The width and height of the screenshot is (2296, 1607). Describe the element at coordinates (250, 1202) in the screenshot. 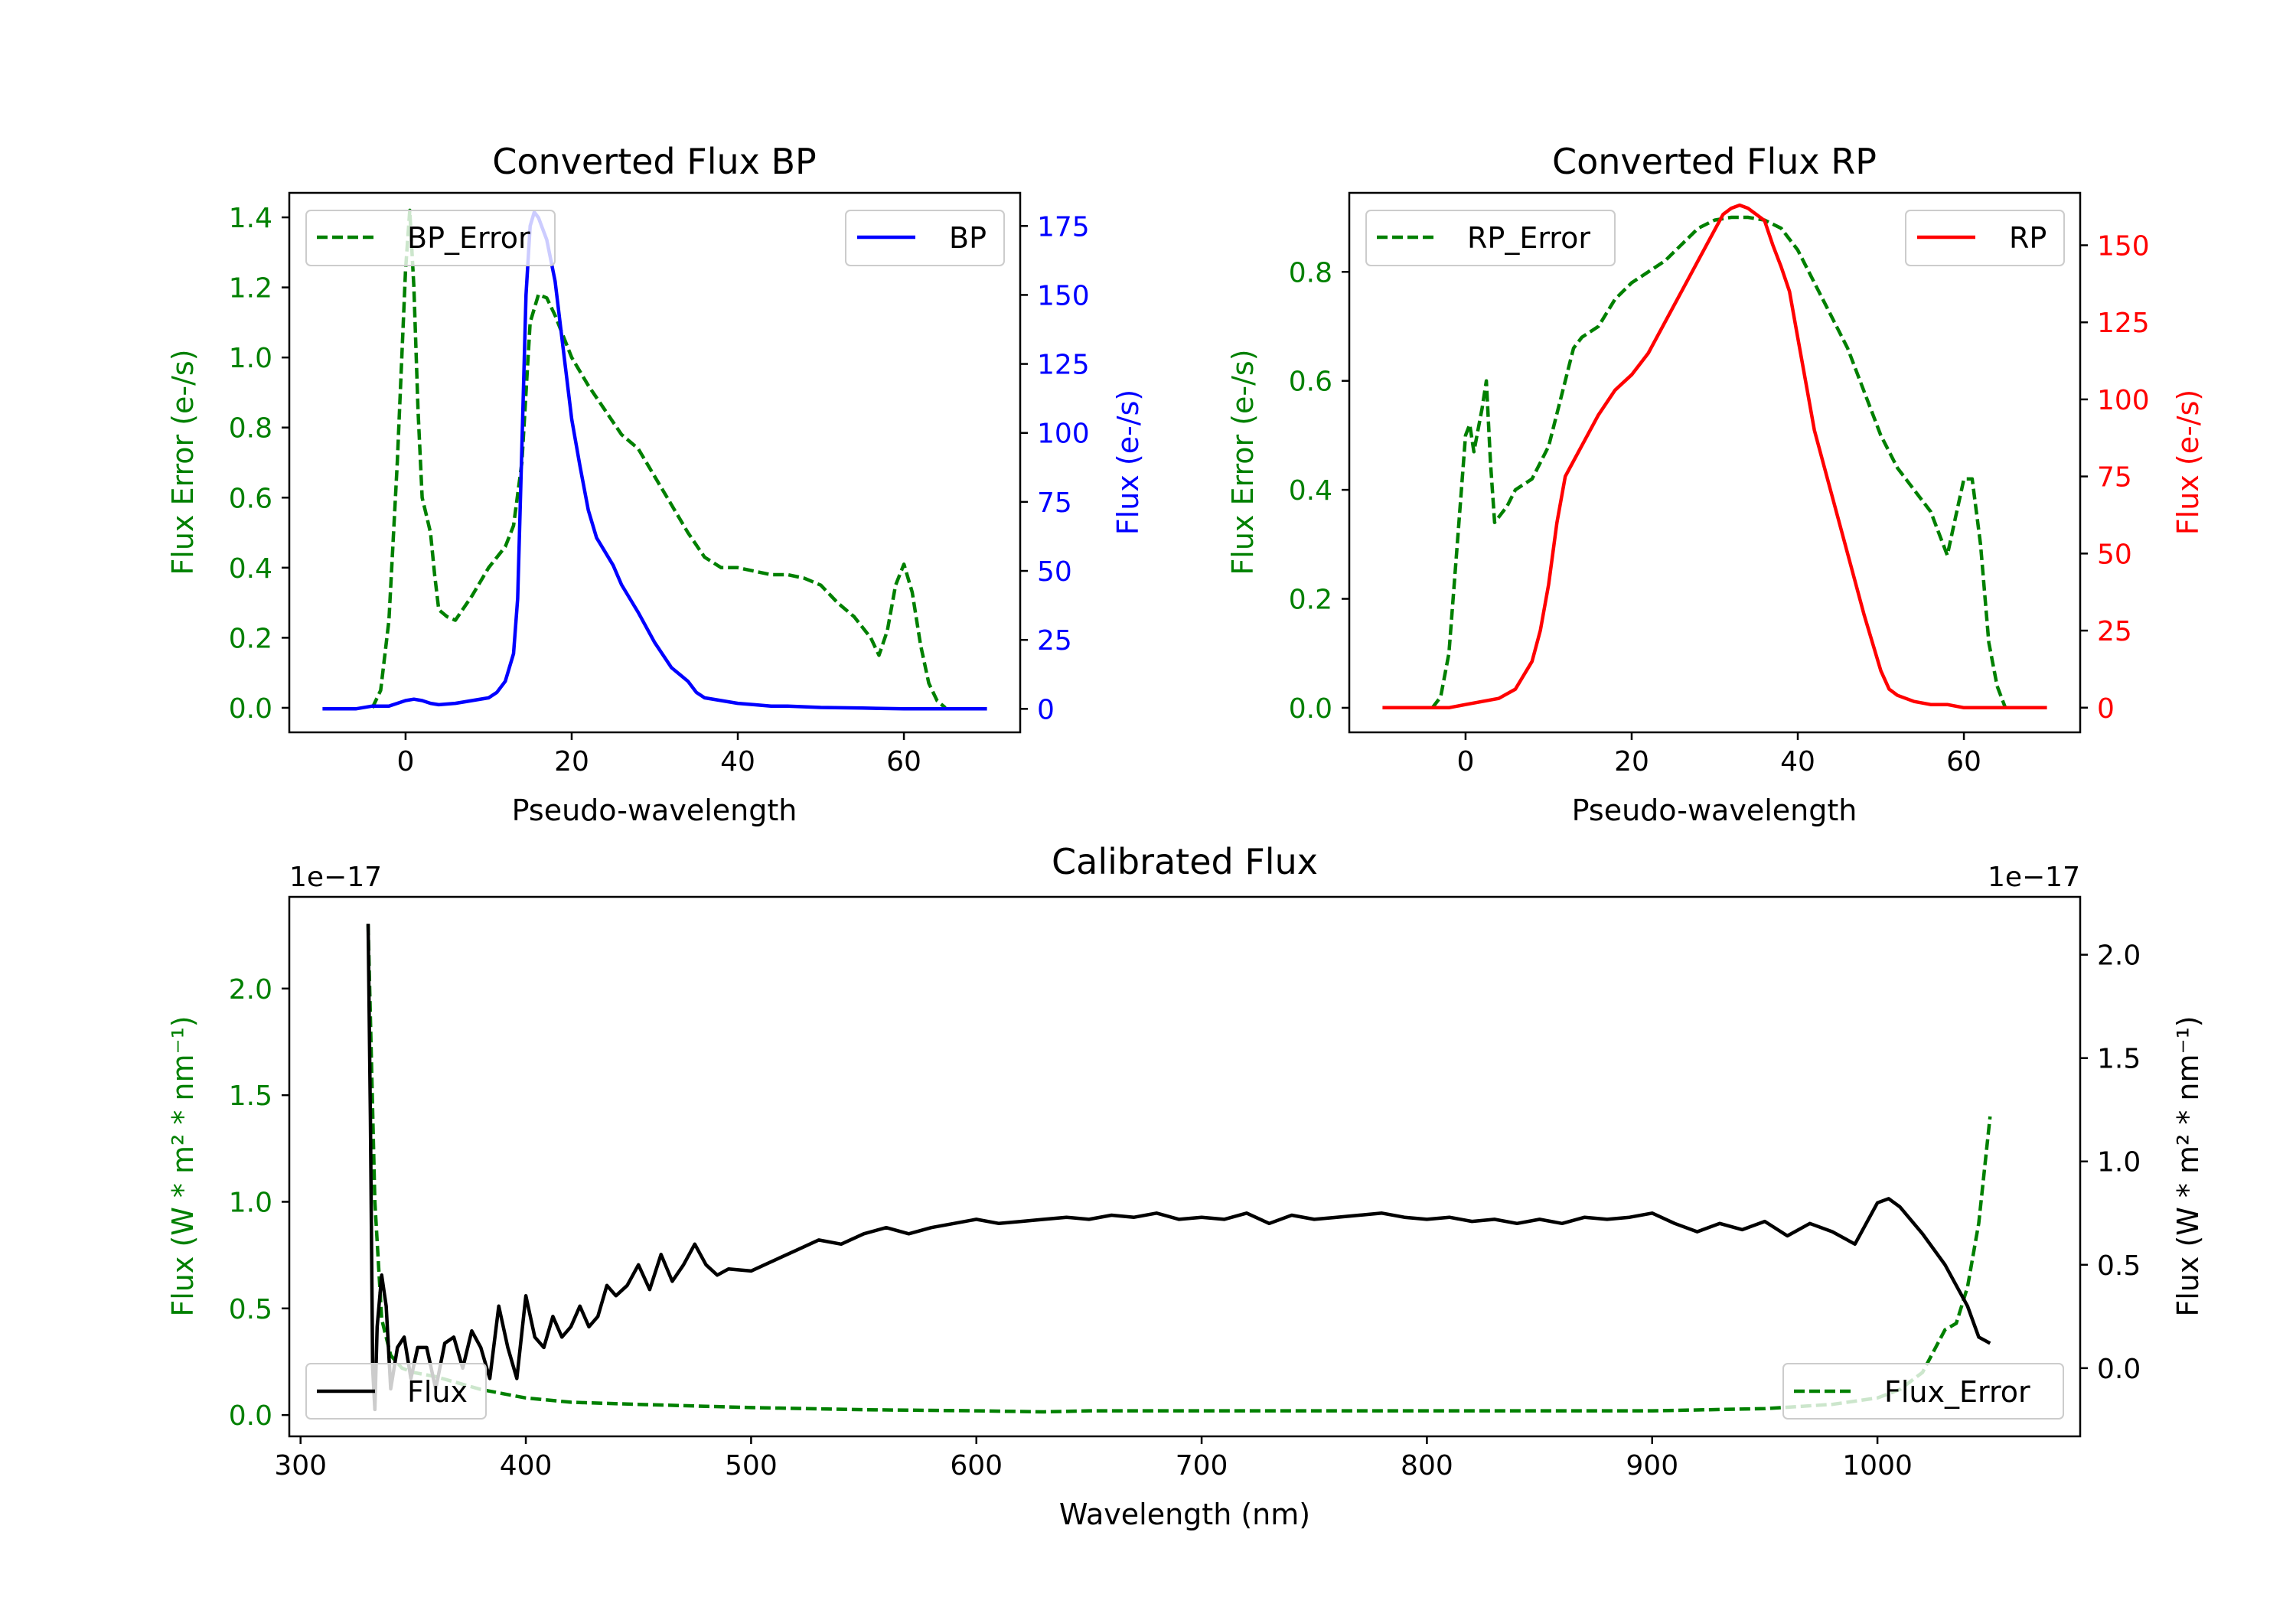

I see `cal-ytick-left-label: 1.0` at that location.